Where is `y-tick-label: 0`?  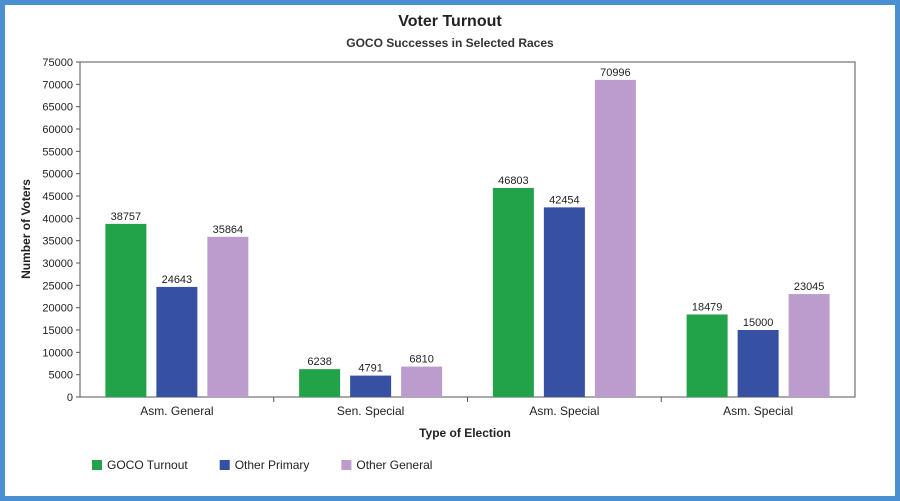
y-tick-label: 0 is located at coordinates (70, 398).